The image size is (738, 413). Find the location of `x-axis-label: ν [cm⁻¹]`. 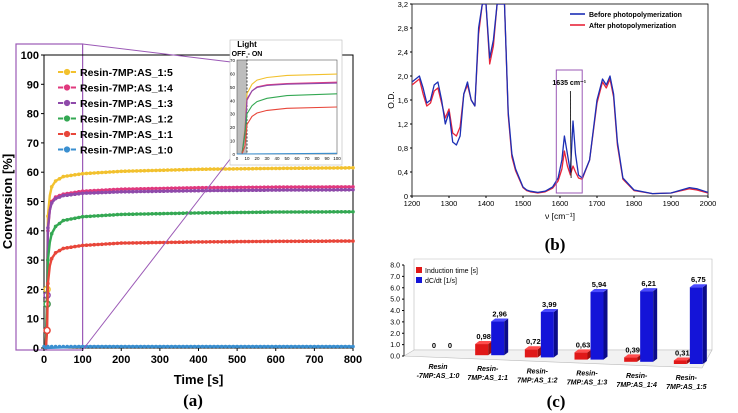

x-axis-label: ν [cm⁻¹] is located at coordinates (560, 216).